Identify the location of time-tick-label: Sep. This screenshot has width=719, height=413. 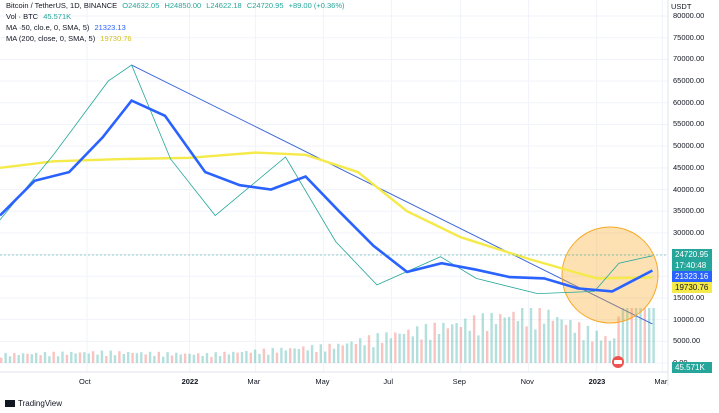
(459, 381).